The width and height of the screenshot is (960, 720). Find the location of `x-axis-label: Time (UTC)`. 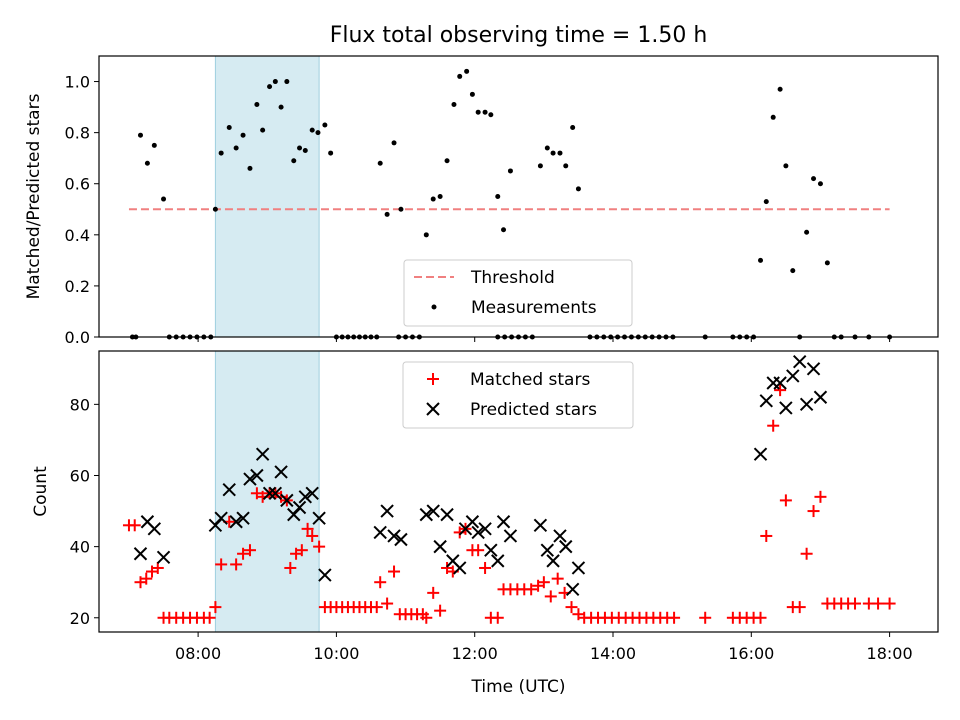

x-axis-label: Time (UTC) is located at coordinates (518, 687).